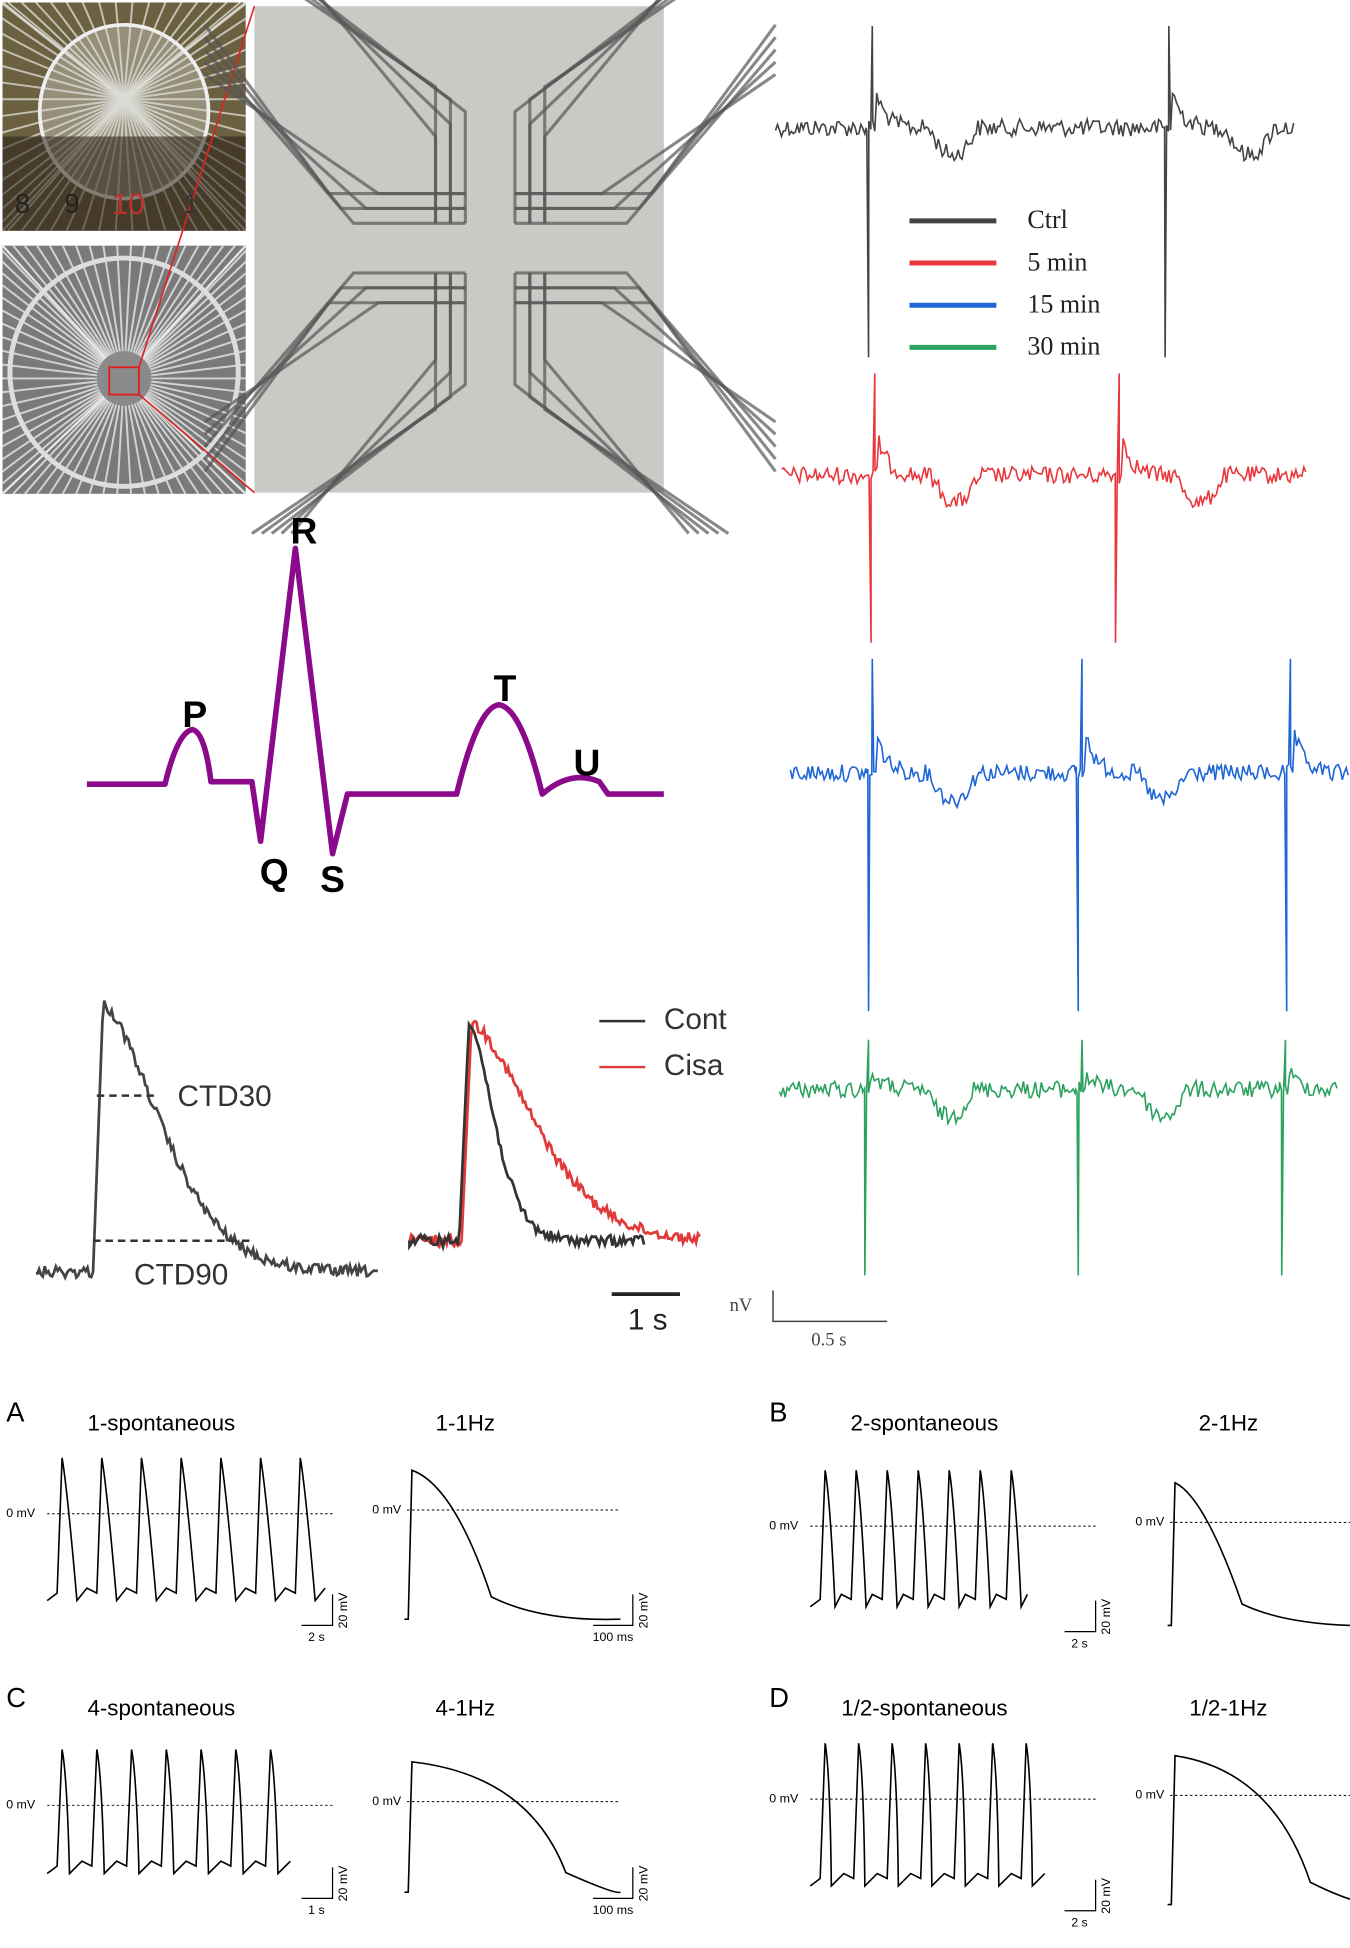 Image resolution: width=1350 pixels, height=1948 pixels. I want to click on ecg-label: R, so click(304, 530).